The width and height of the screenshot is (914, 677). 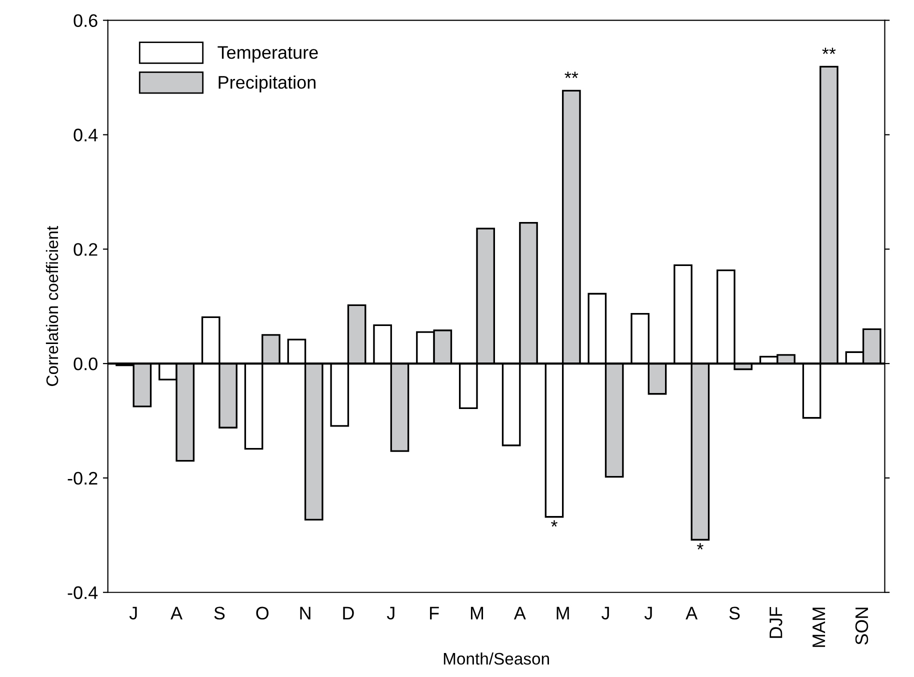 What do you see at coordinates (83, 478) in the screenshot?
I see `y-tick-label: -0.2` at bounding box center [83, 478].